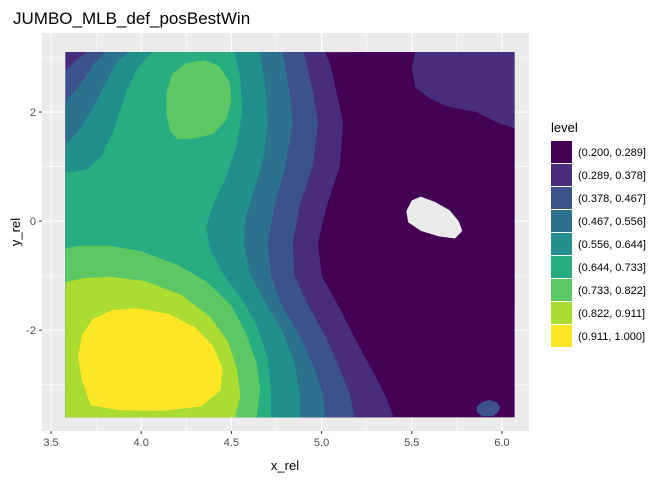 This screenshot has height=480, width=672. I want to click on y-tick-label: 2, so click(33, 113).